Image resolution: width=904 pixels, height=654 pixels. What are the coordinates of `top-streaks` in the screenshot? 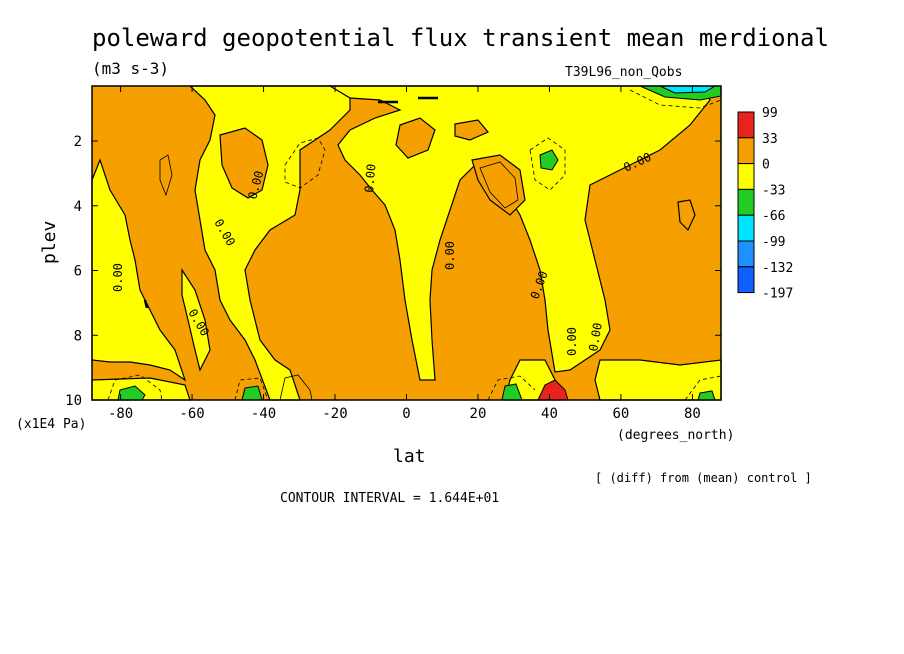 It's located at (408, 100).